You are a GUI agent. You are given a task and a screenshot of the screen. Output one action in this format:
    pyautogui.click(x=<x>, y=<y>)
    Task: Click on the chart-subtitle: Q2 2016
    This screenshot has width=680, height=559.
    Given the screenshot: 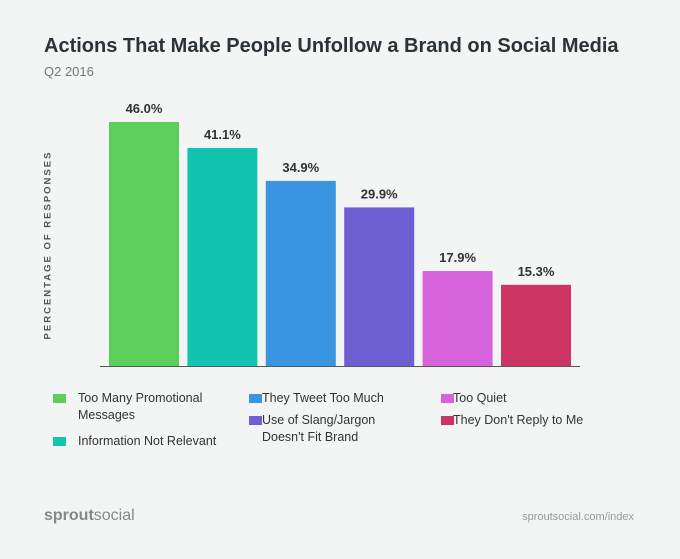 What is the action you would take?
    pyautogui.click(x=69, y=71)
    